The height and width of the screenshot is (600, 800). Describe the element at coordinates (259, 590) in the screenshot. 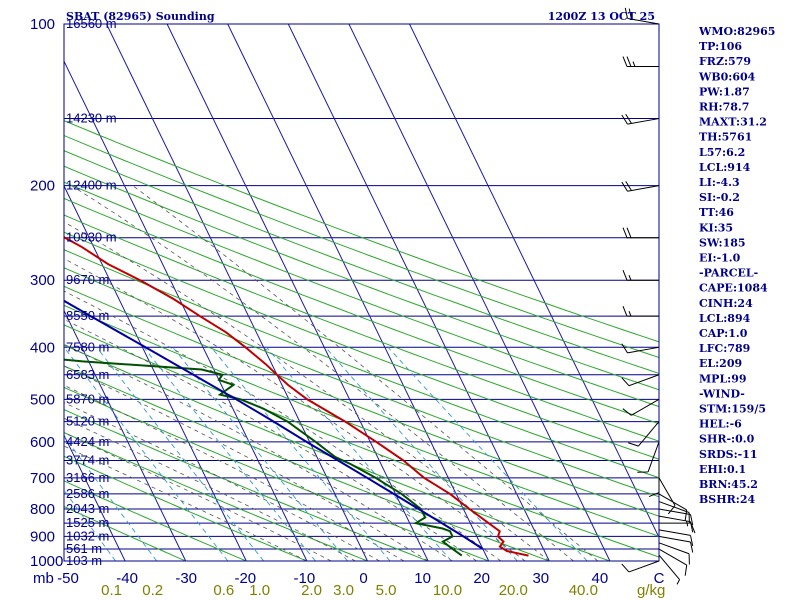

I see `mixing-ratio-tick-label: 1.0` at that location.